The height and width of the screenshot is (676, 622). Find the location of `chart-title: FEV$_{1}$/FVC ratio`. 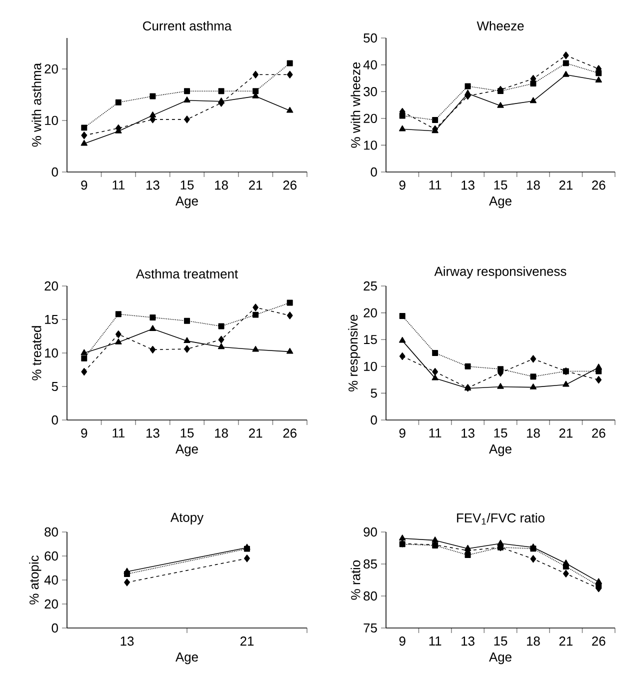

chart-title: FEV$_{1}$/FVC ratio is located at coordinates (500, 519).